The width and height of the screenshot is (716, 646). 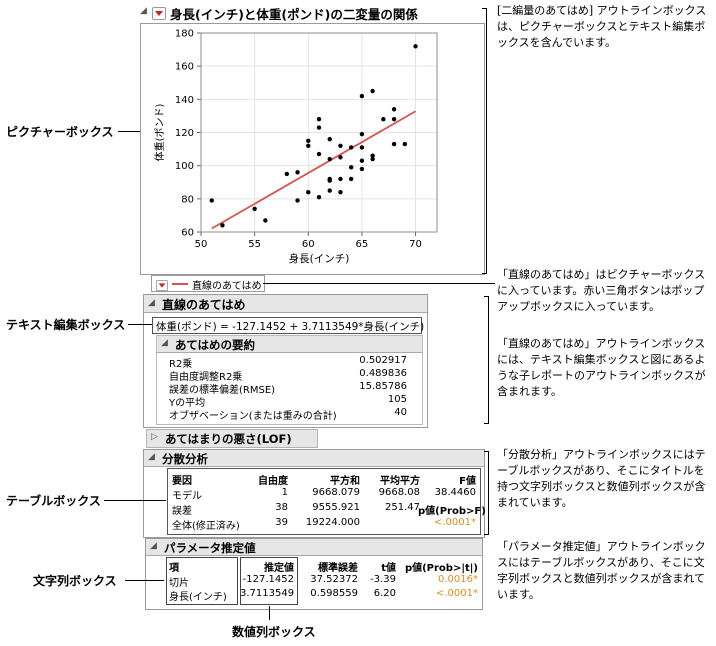 I want to click on param-cell: 37.52372, so click(x=334, y=579).